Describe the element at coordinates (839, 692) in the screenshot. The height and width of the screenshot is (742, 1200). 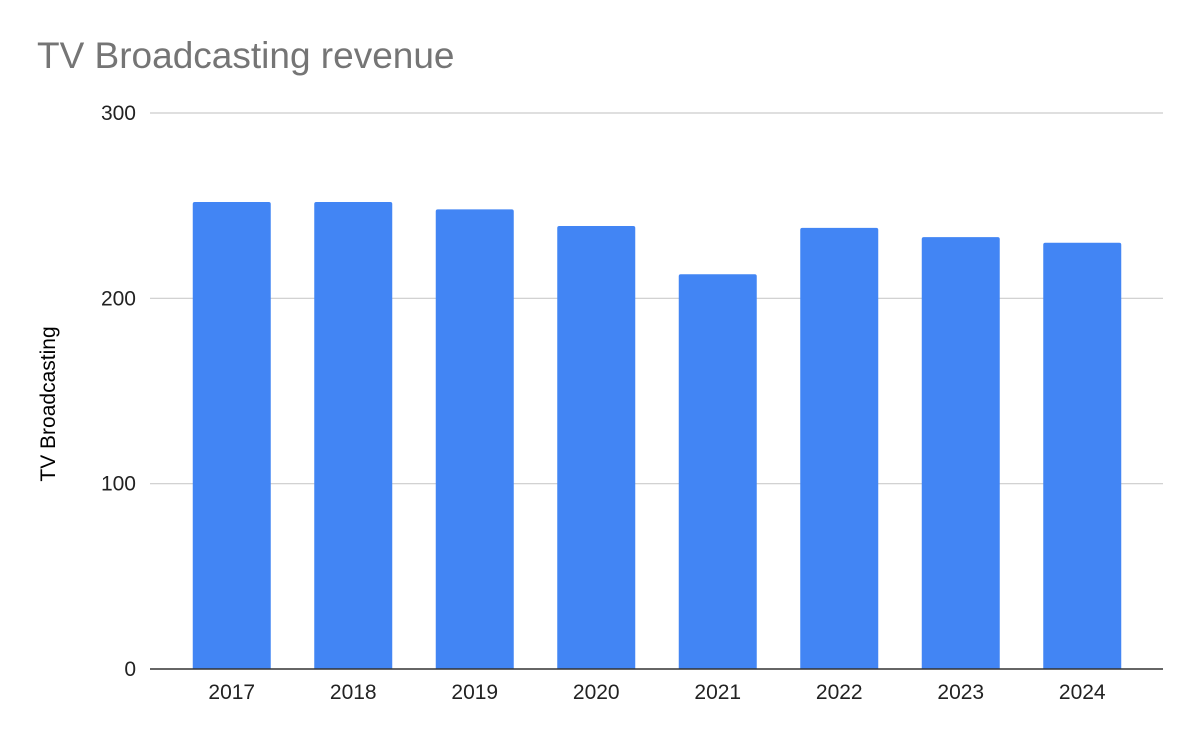
I see `x-tick-label: 2022` at that location.